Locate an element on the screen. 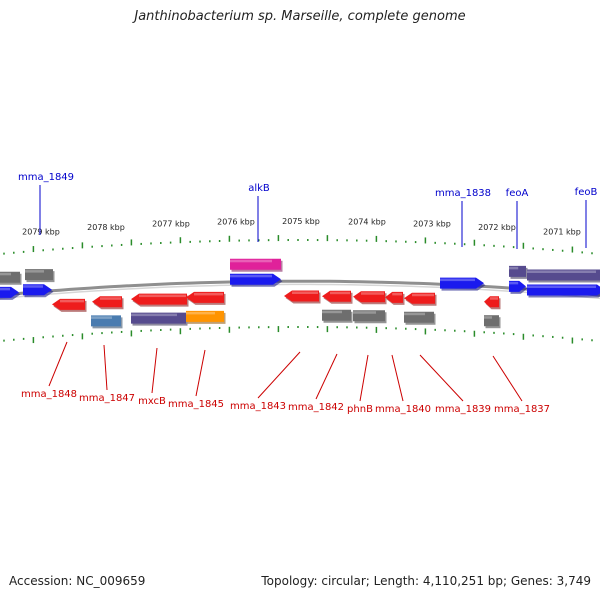 Image resolution: width=600 pixels, height=600 pixels. scale-label: 2071 kbp is located at coordinates (562, 232).